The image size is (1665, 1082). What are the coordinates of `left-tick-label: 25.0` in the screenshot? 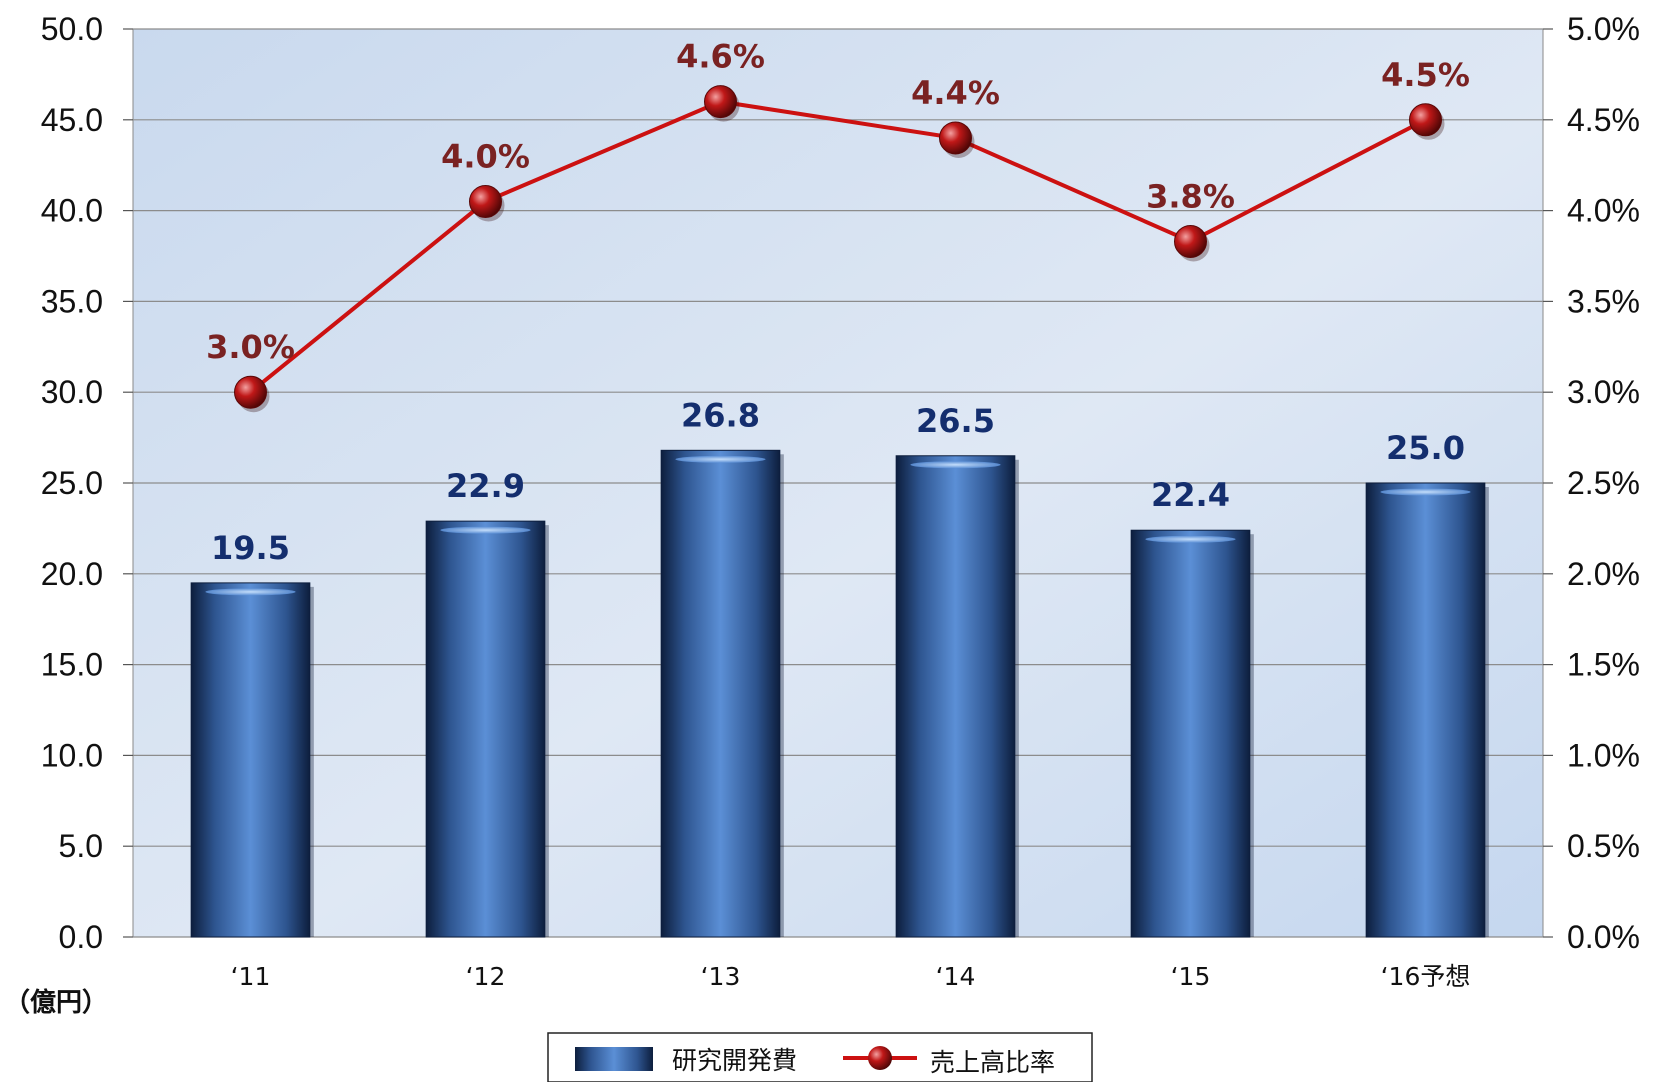 It's located at (72, 483).